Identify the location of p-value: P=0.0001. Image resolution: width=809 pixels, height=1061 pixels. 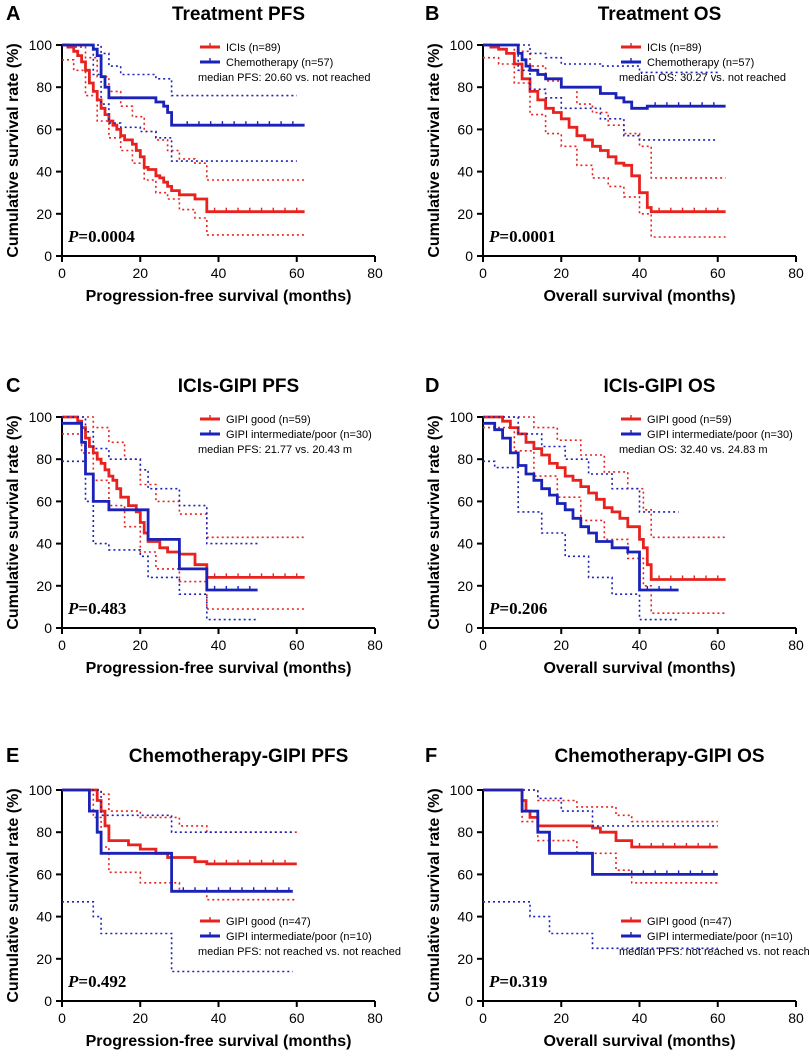
(522, 236).